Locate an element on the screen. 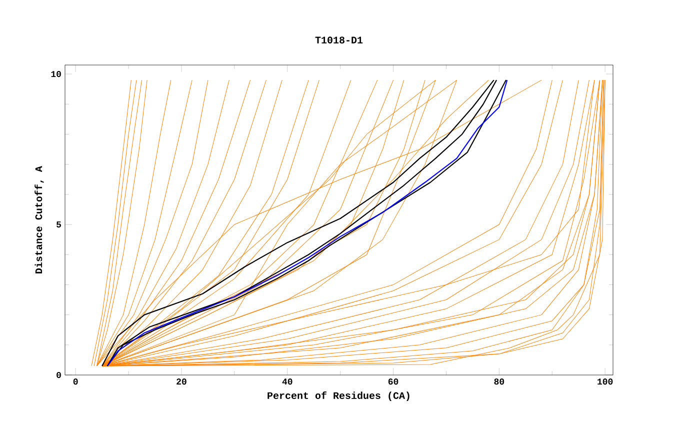  y-axis-title: Distance Cutoff, A is located at coordinates (39, 220).